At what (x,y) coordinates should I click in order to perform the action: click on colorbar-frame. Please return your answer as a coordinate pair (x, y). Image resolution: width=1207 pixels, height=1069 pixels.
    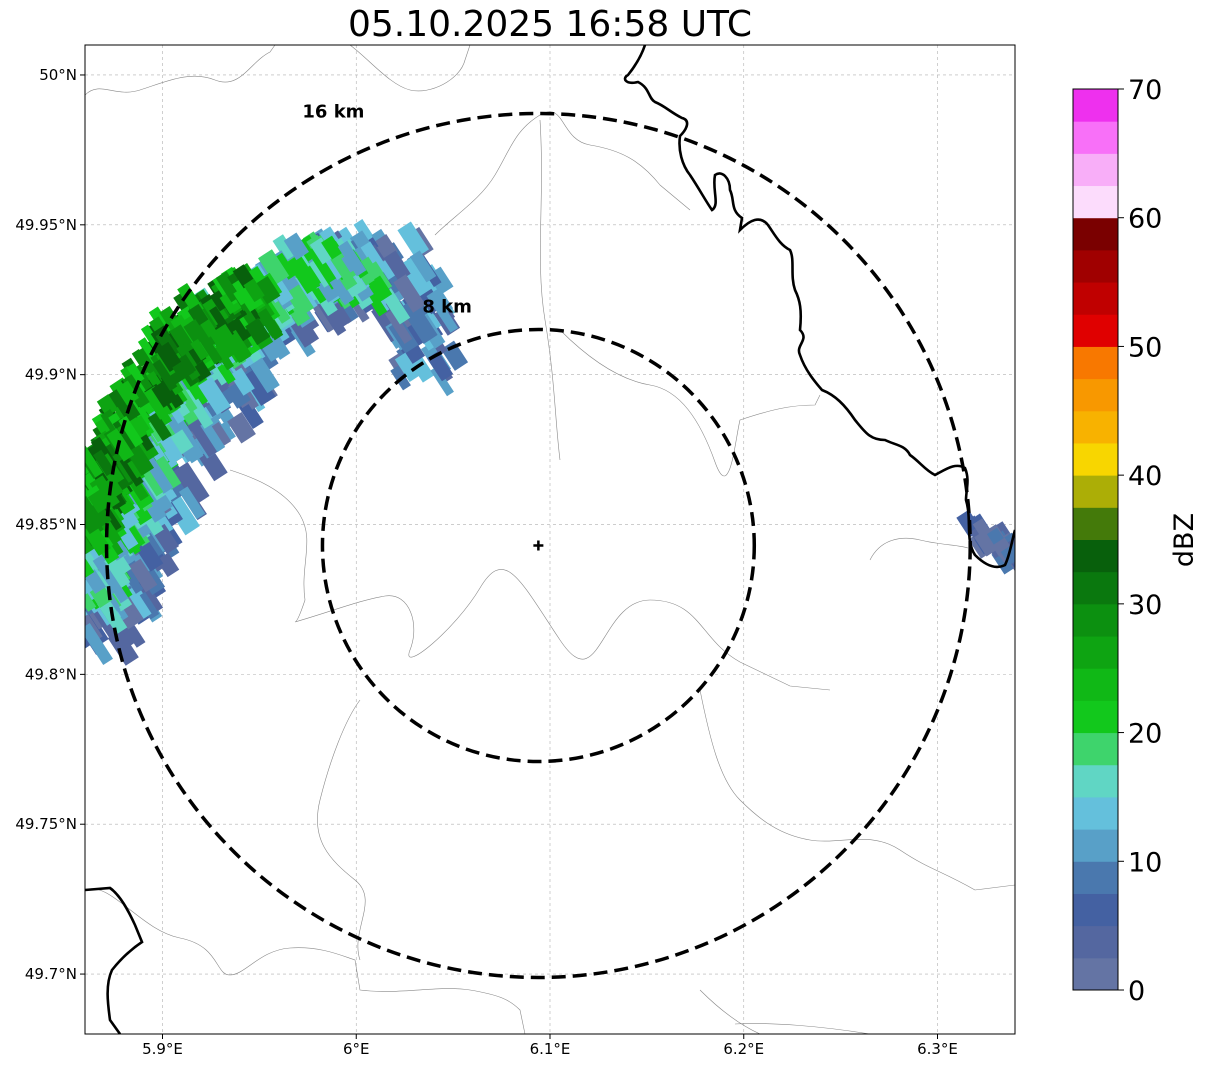
    Looking at the image, I should click on (1095, 539).